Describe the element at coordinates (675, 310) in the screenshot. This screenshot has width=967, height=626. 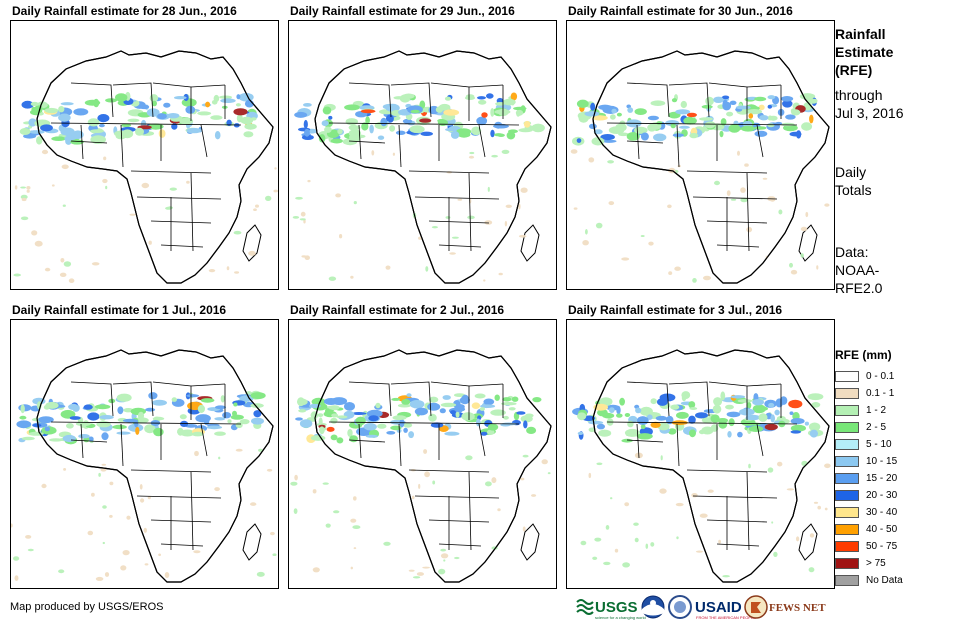
I see `panel-title: Daily Rainfall estimate for 3 Jul., 2016` at that location.